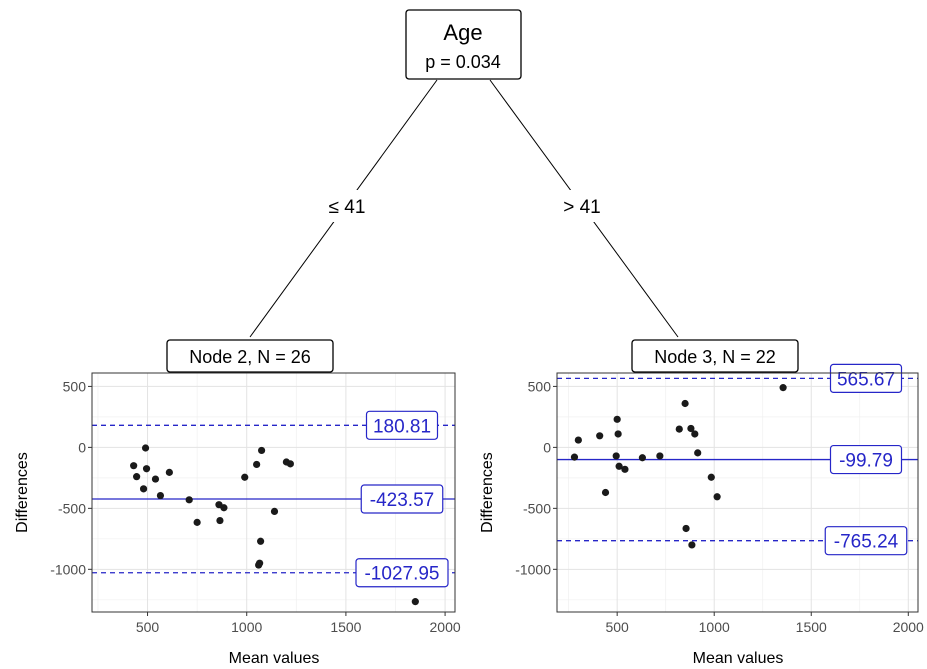 The image size is (927, 669). I want to click on reference-label: -1027.95, so click(401, 574).